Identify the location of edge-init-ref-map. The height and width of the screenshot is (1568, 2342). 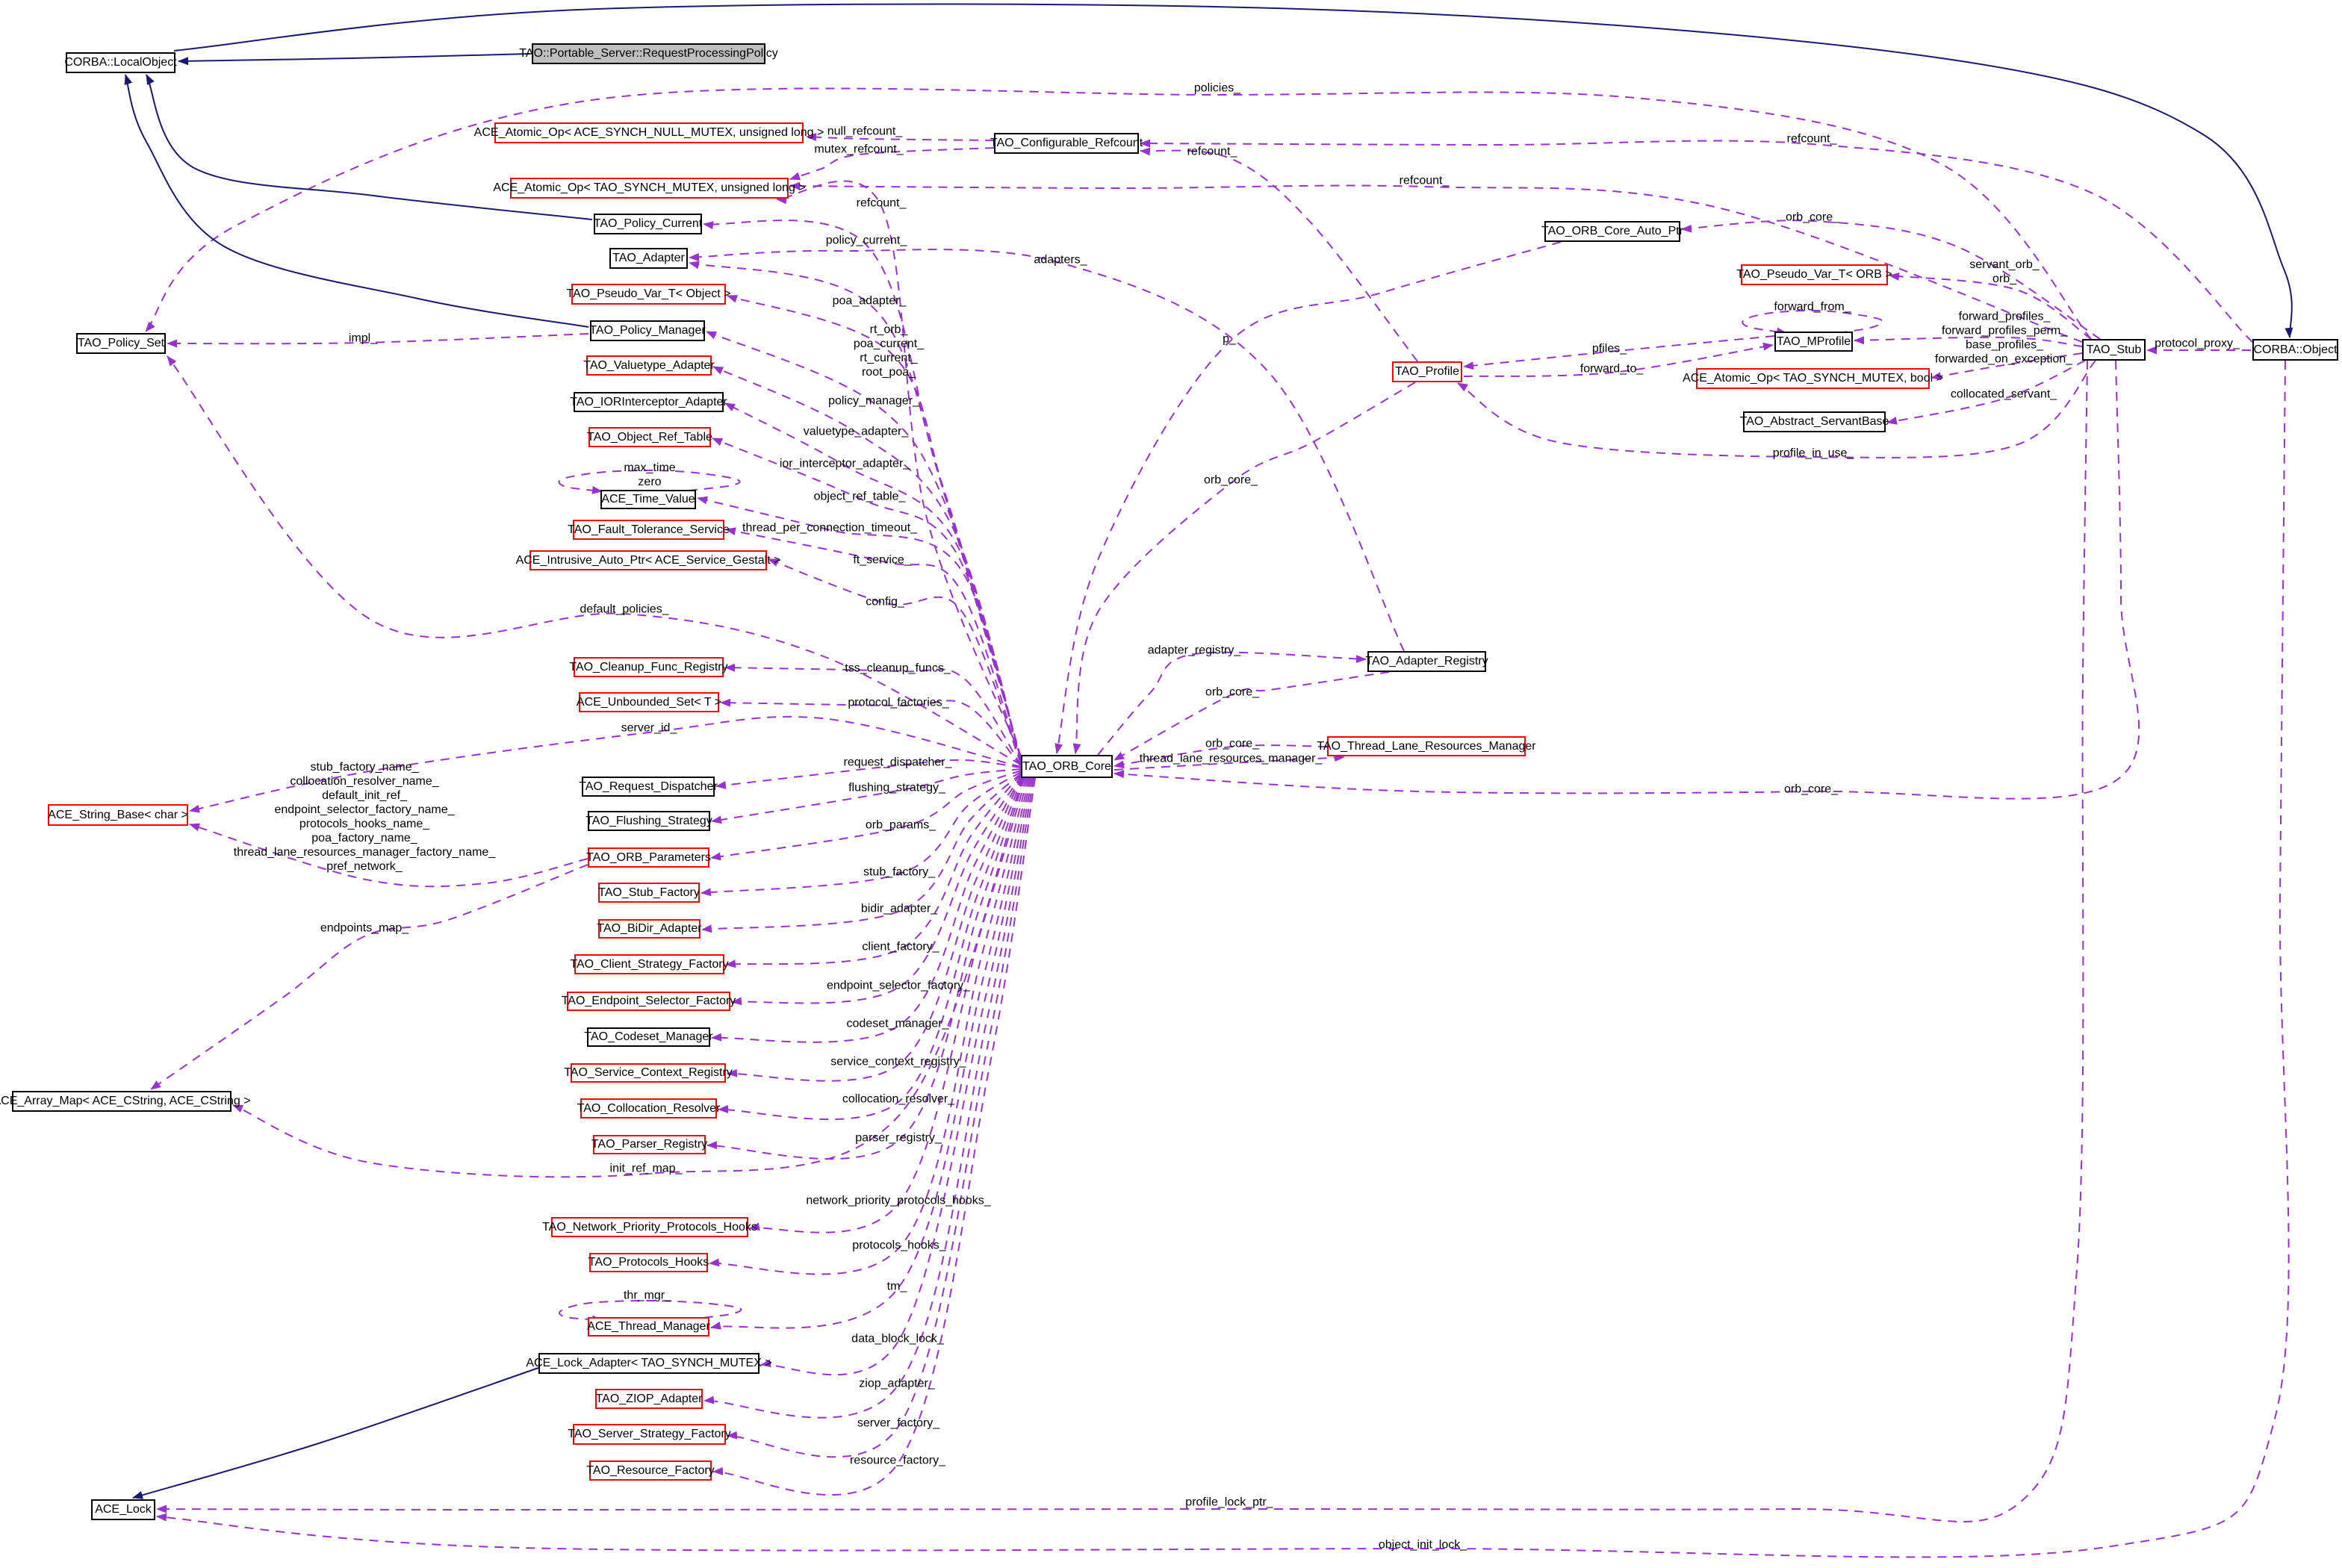
(628, 977).